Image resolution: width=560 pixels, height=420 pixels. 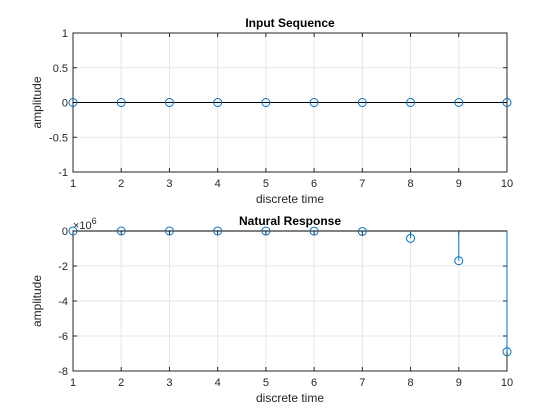 I want to click on chart-title: Natural Response, so click(x=290, y=221).